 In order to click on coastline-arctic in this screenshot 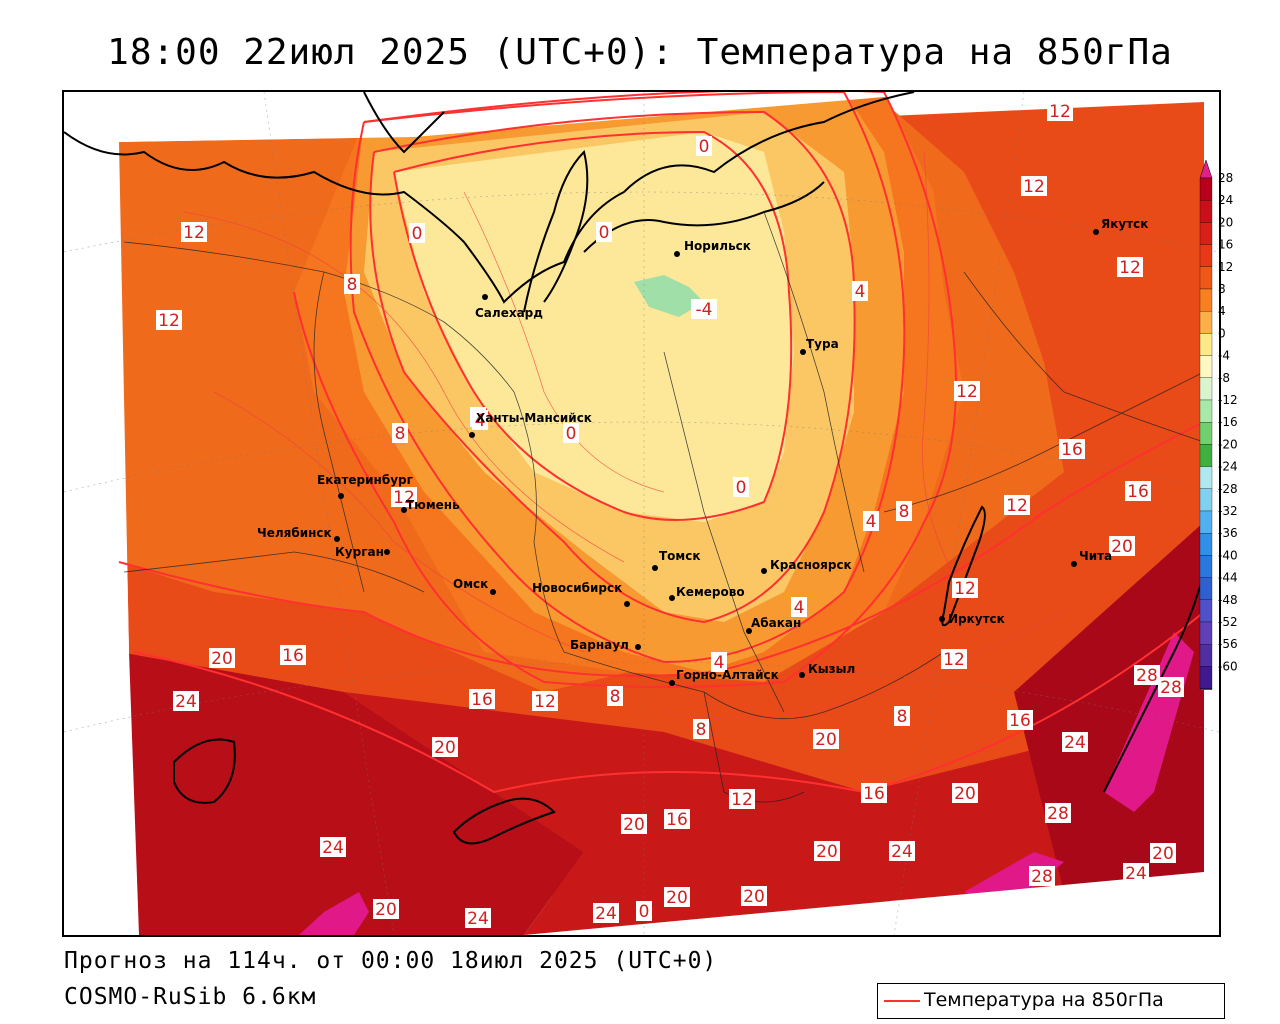, I will do `click(489, 198)`.